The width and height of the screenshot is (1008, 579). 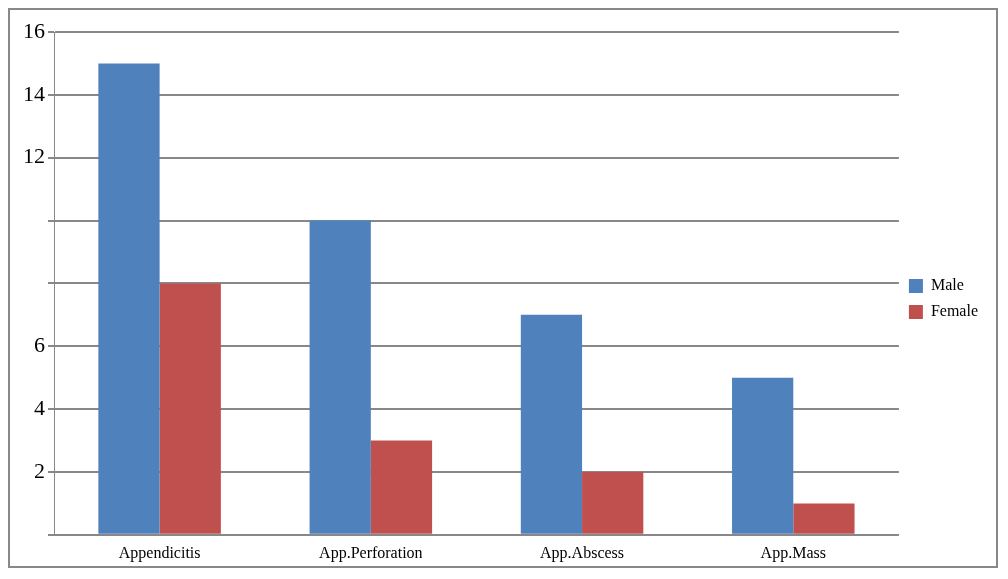 What do you see at coordinates (793, 552) in the screenshot?
I see `x-tick-label: App.Mass` at bounding box center [793, 552].